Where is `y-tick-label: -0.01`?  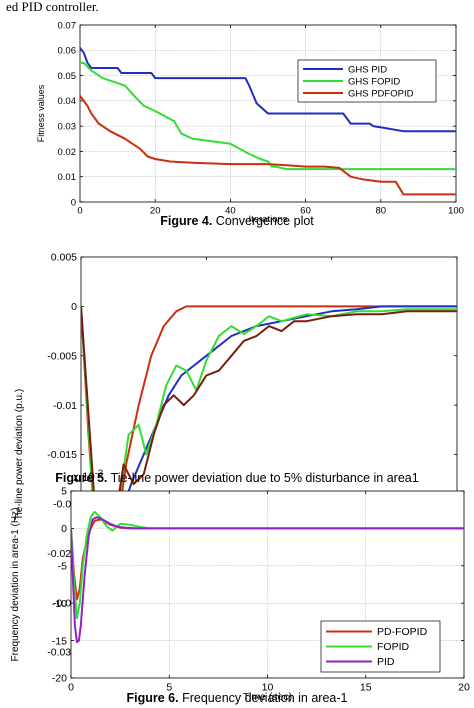
y-tick-label: -0.01 is located at coordinates (65, 406).